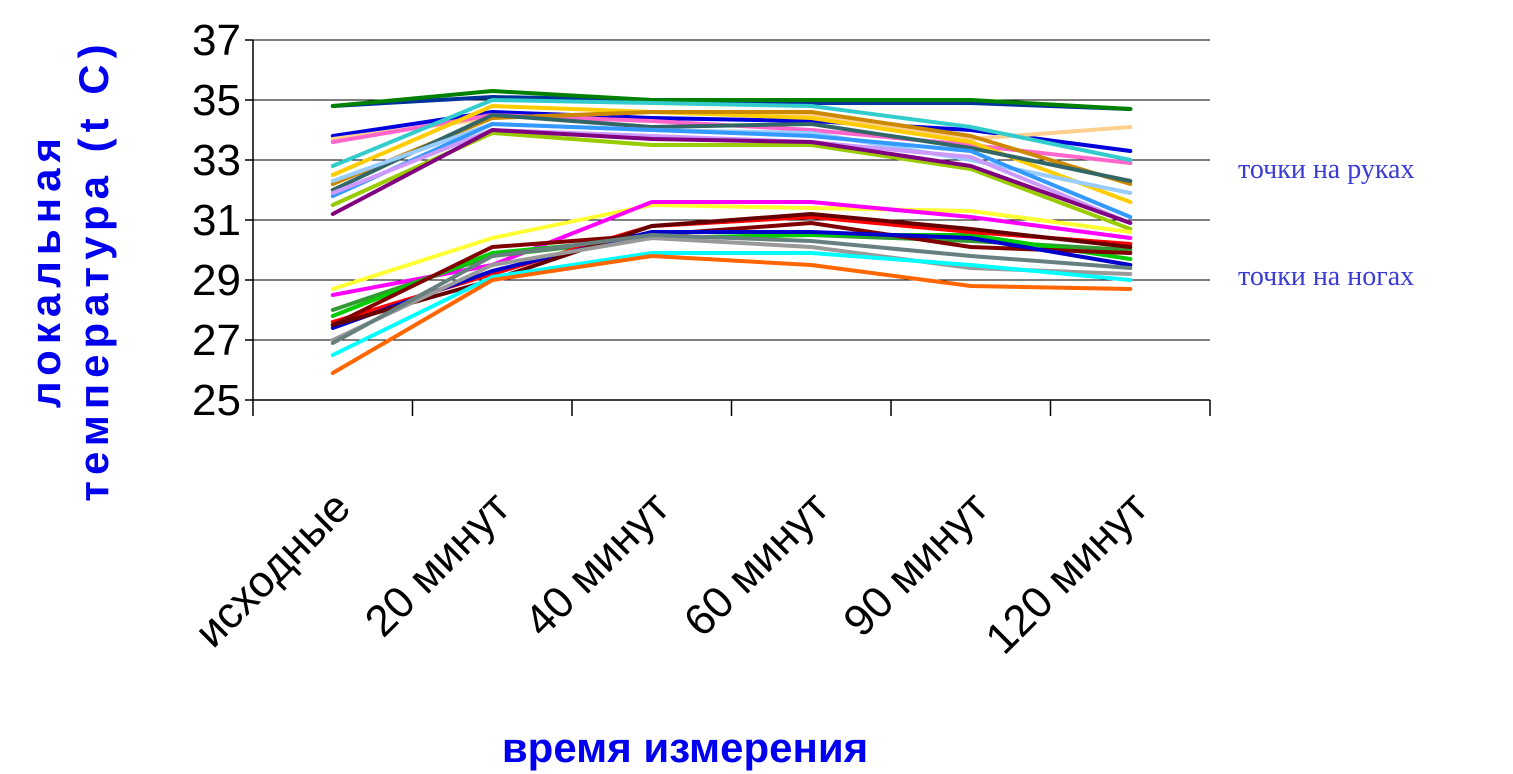 Image resolution: width=1513 pixels, height=774 pixels. Describe the element at coordinates (272, 569) in the screenshot. I see `x-category-label: исходные` at that location.